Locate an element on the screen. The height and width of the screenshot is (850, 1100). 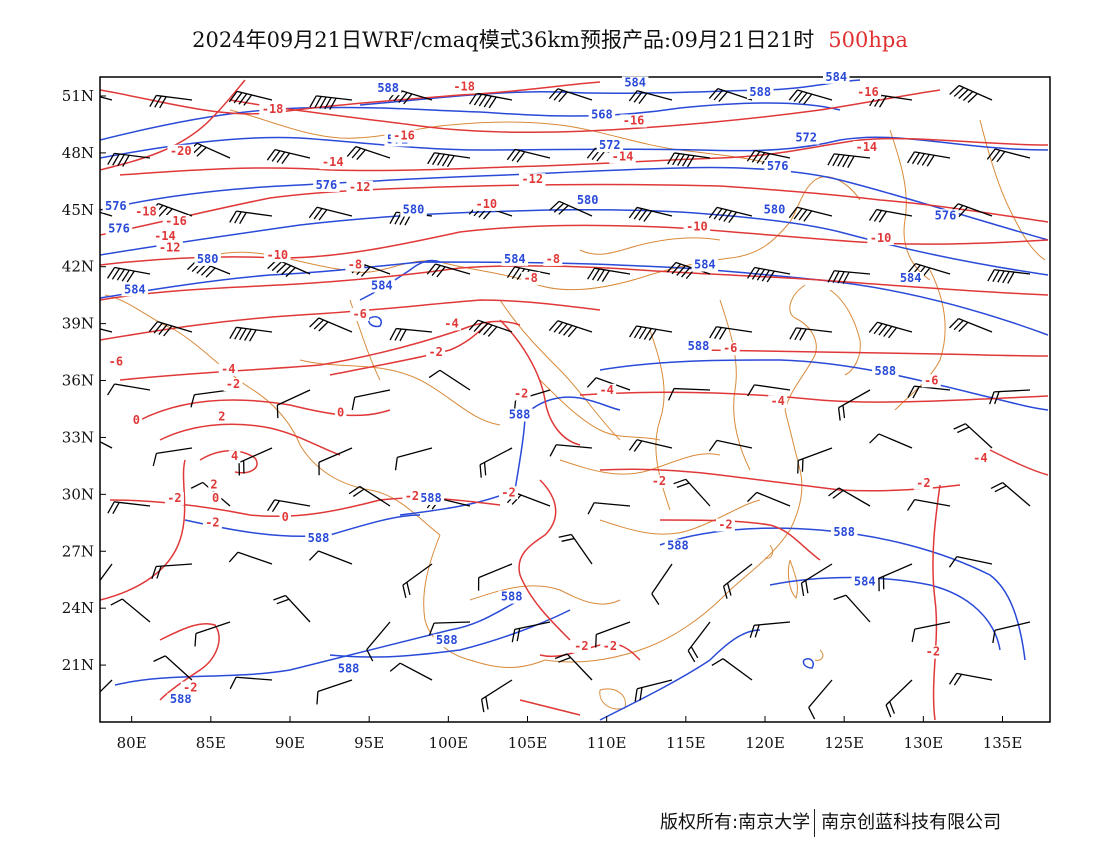
x-tick-label: 105E is located at coordinates (528, 743).